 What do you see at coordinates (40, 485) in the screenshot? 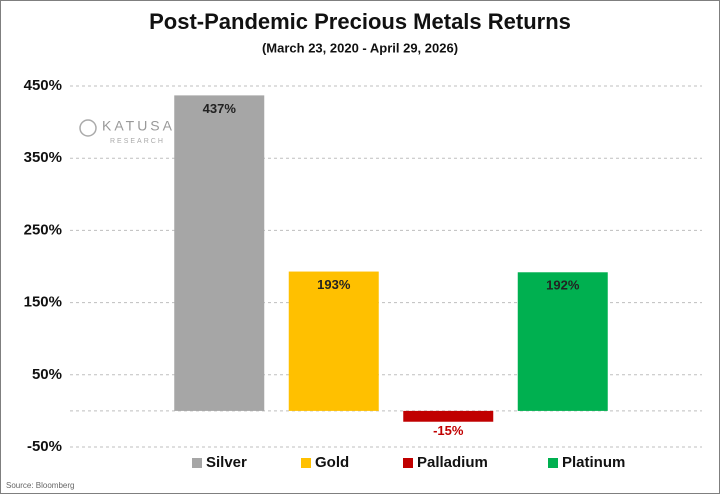
I see `source-note: Source: Bloomberg` at bounding box center [40, 485].